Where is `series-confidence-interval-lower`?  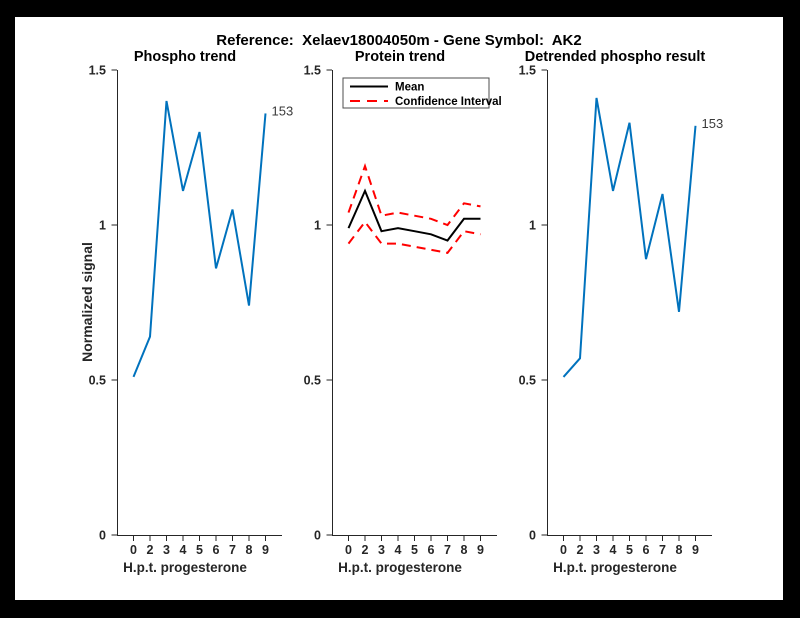
series-confidence-interval-lower is located at coordinates (414, 237).